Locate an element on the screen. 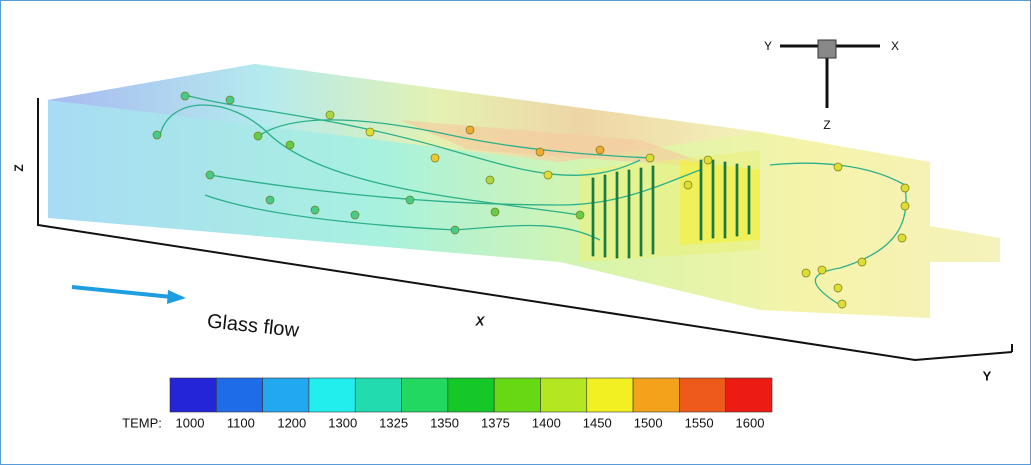  z-axis-label: Z is located at coordinates (19, 167).